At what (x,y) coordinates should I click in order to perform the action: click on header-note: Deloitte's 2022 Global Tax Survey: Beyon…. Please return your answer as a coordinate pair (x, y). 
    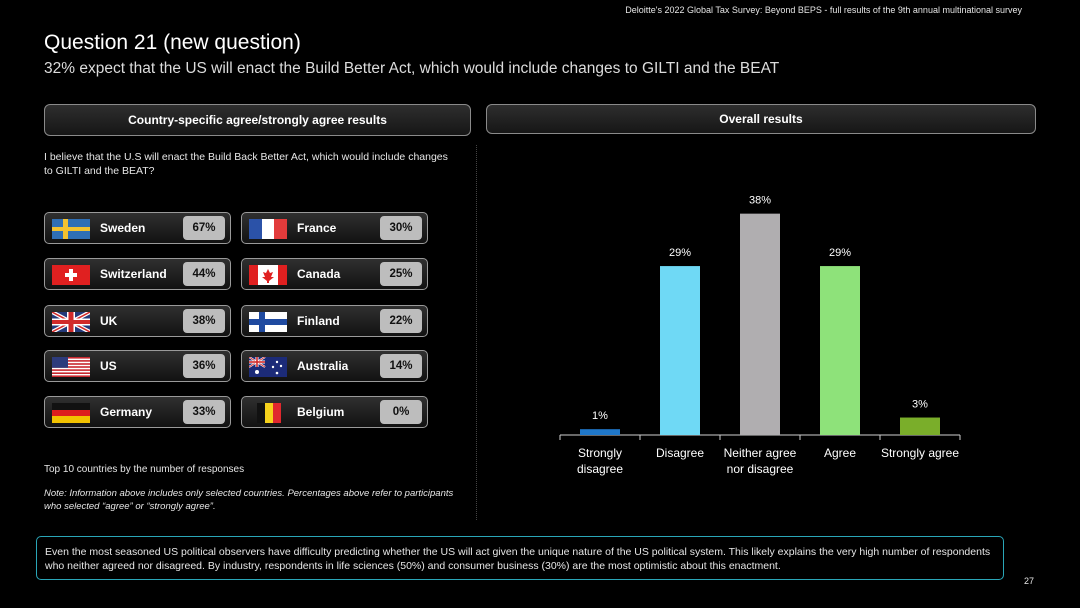
    Looking at the image, I should click on (823, 10).